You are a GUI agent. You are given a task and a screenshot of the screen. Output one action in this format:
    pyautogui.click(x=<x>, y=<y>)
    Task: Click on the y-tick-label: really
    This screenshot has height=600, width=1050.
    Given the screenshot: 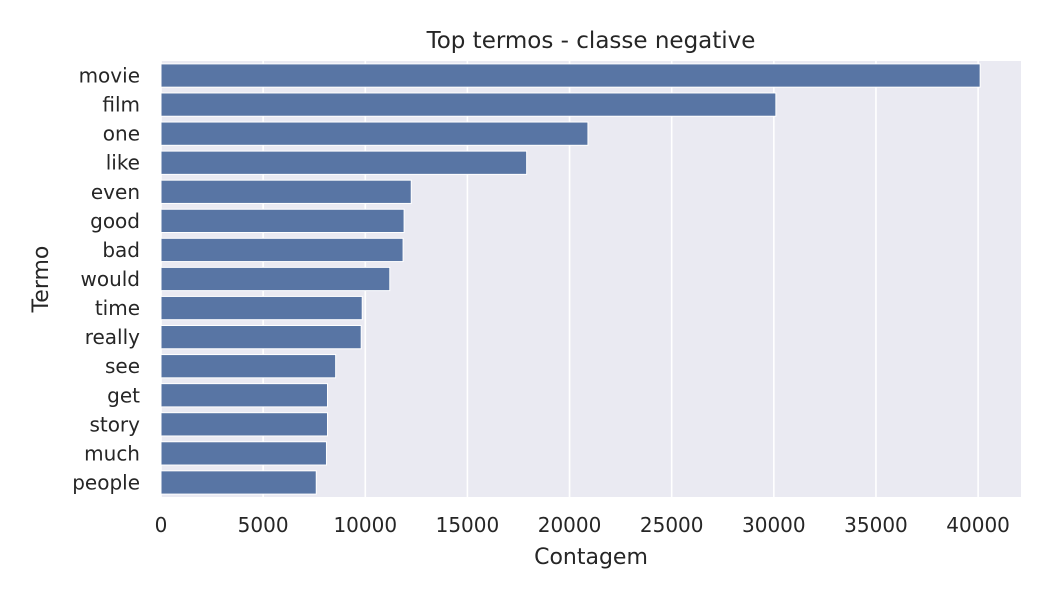 What is the action you would take?
    pyautogui.click(x=112, y=337)
    